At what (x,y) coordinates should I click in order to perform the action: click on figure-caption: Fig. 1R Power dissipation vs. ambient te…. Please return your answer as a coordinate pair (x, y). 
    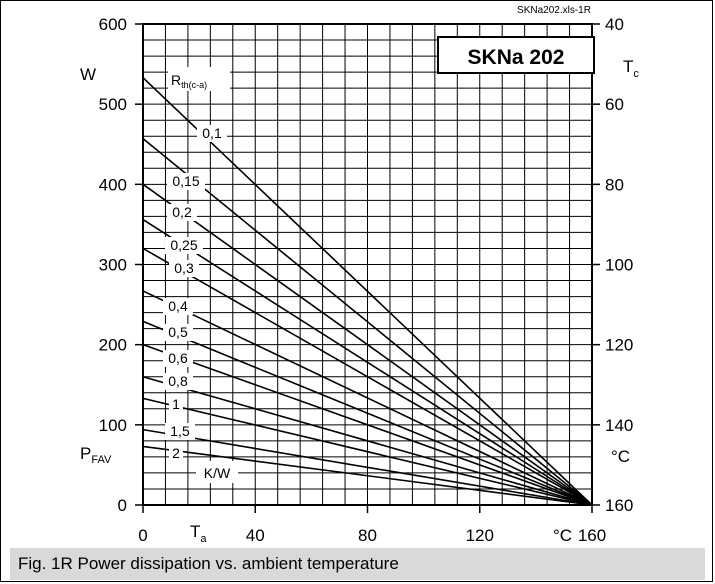
    Looking at the image, I should click on (357, 564).